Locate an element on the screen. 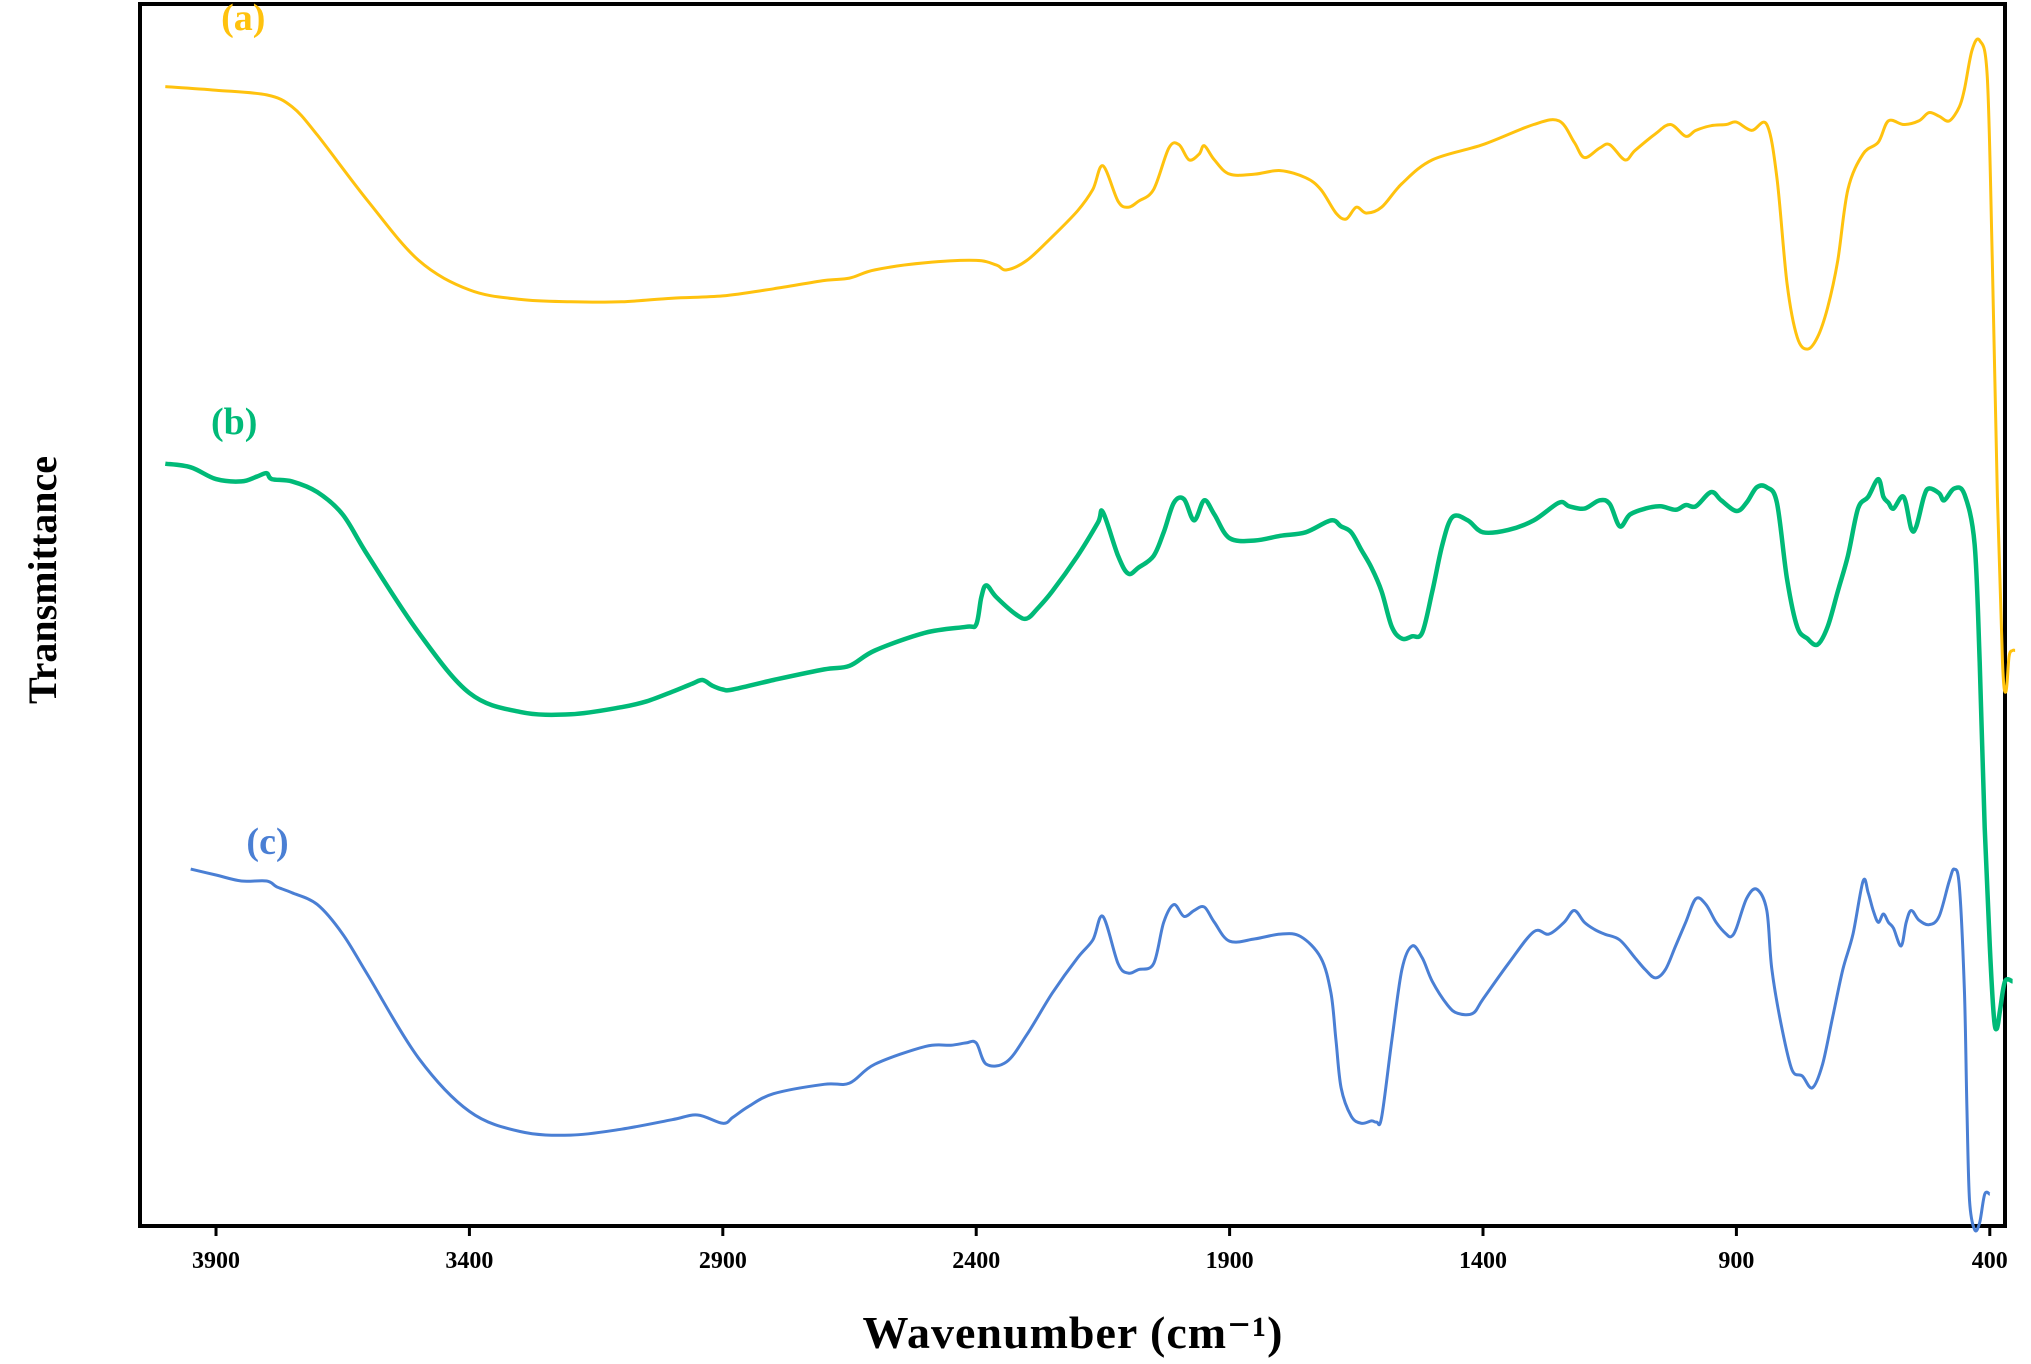 This screenshot has width=2031, height=1364. x-axis-ticks: 3900 3400 2900 2400 1900 1400 900 400 is located at coordinates (1100, 1250).